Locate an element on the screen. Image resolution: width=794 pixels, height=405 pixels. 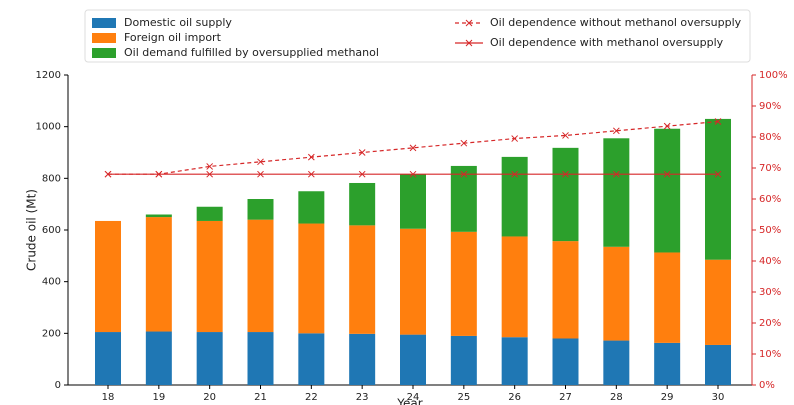
legend-box is located at coordinates (417, 36).